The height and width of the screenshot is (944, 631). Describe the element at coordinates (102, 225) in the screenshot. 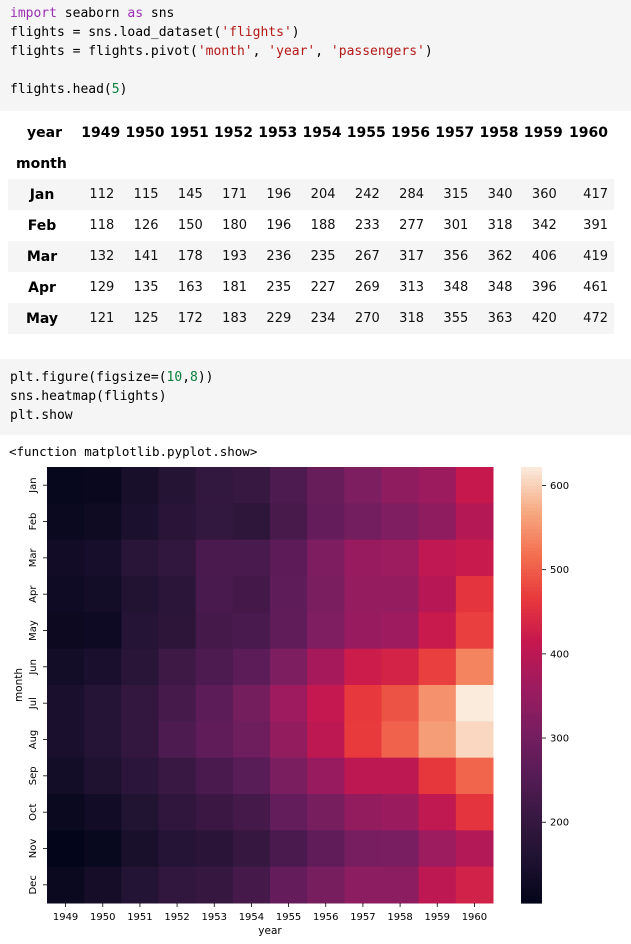

I see `table-cell: 118` at that location.